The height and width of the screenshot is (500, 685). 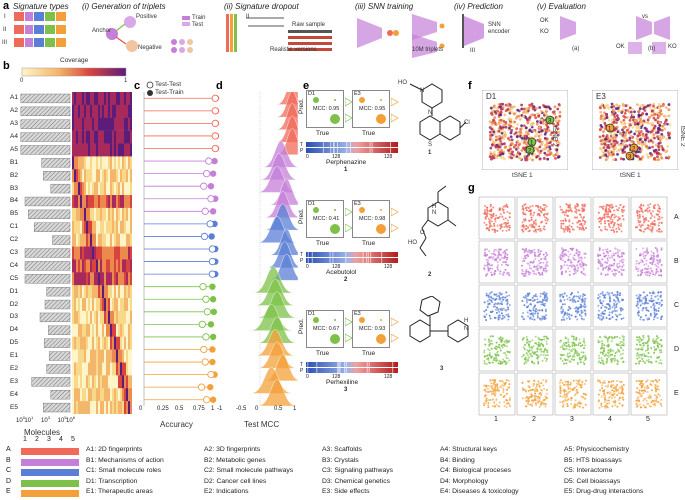 What do you see at coordinates (620, 47) in the screenshot?
I see `eval-ok-b-label: OK` at bounding box center [620, 47].